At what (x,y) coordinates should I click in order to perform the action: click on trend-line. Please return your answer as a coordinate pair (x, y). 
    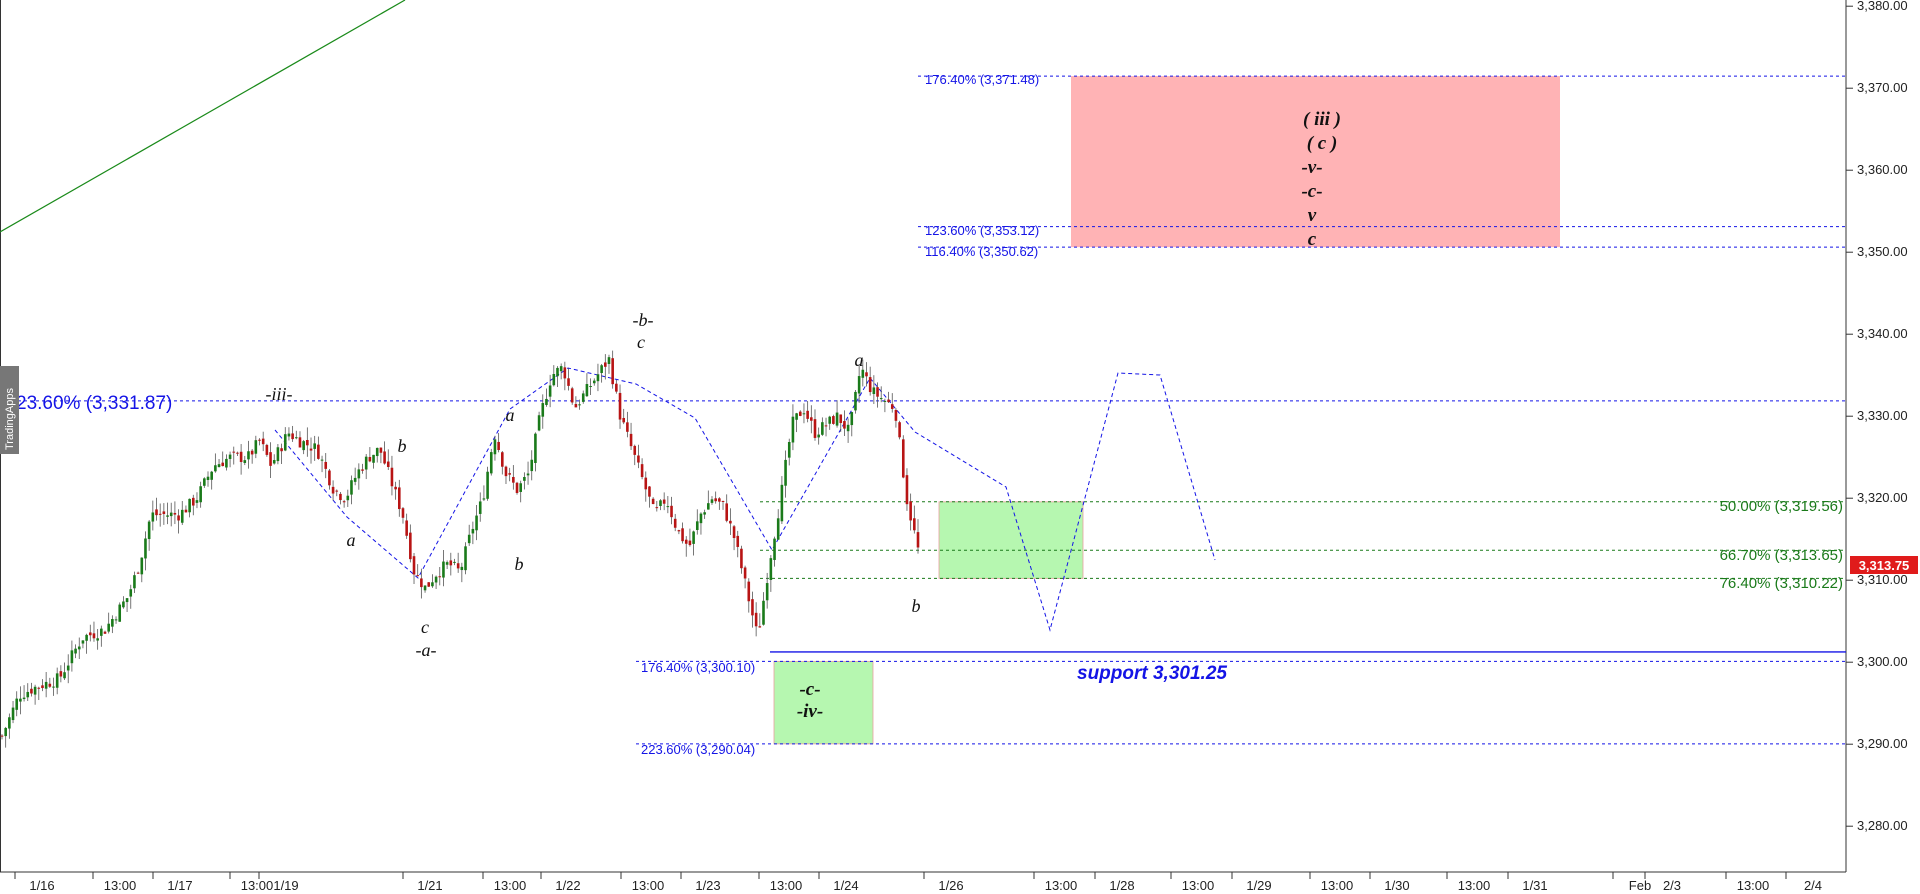
    Looking at the image, I should click on (203, 116).